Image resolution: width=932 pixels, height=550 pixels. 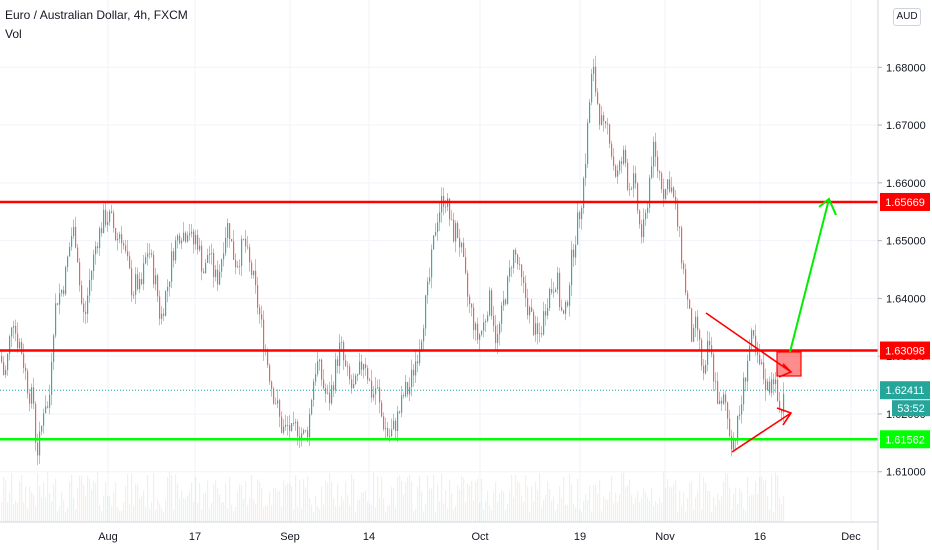 What do you see at coordinates (907, 17) in the screenshot?
I see `currency-button: AUD` at bounding box center [907, 17].